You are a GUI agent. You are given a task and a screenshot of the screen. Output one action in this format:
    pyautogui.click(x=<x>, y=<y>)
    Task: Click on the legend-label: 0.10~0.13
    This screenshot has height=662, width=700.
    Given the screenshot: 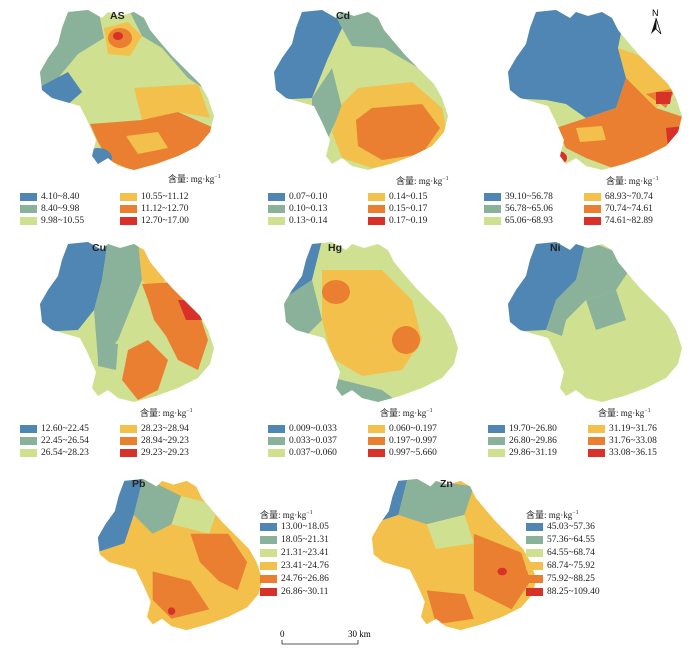 What is the action you would take?
    pyautogui.click(x=308, y=209)
    